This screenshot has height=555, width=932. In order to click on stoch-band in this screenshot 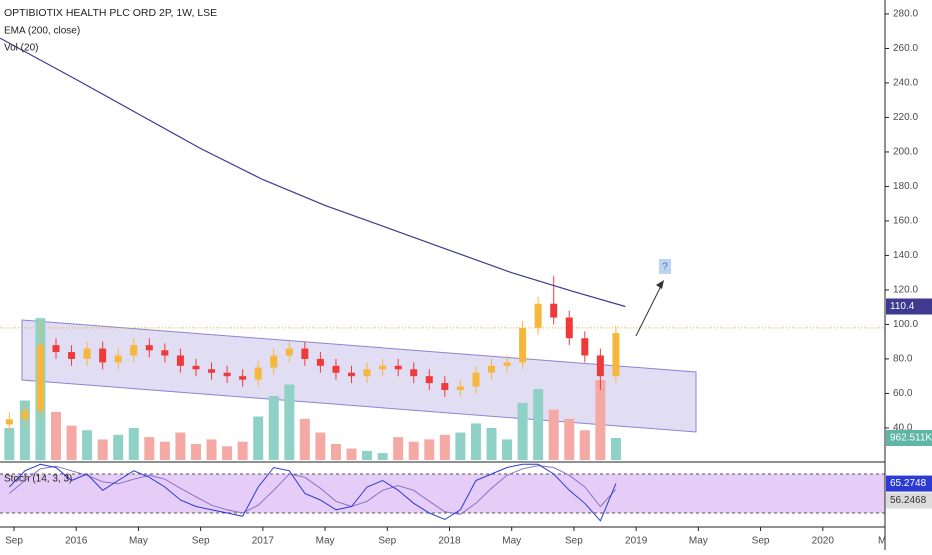, I will do `click(442, 493)`.